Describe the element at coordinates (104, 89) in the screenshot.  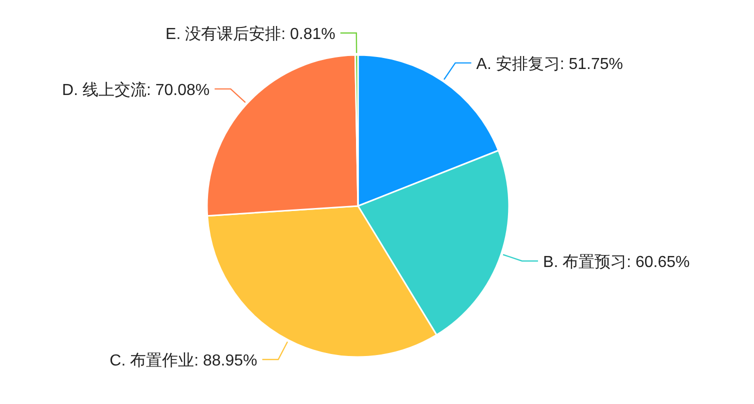
I see `slice-label: D. 线上交流` at that location.